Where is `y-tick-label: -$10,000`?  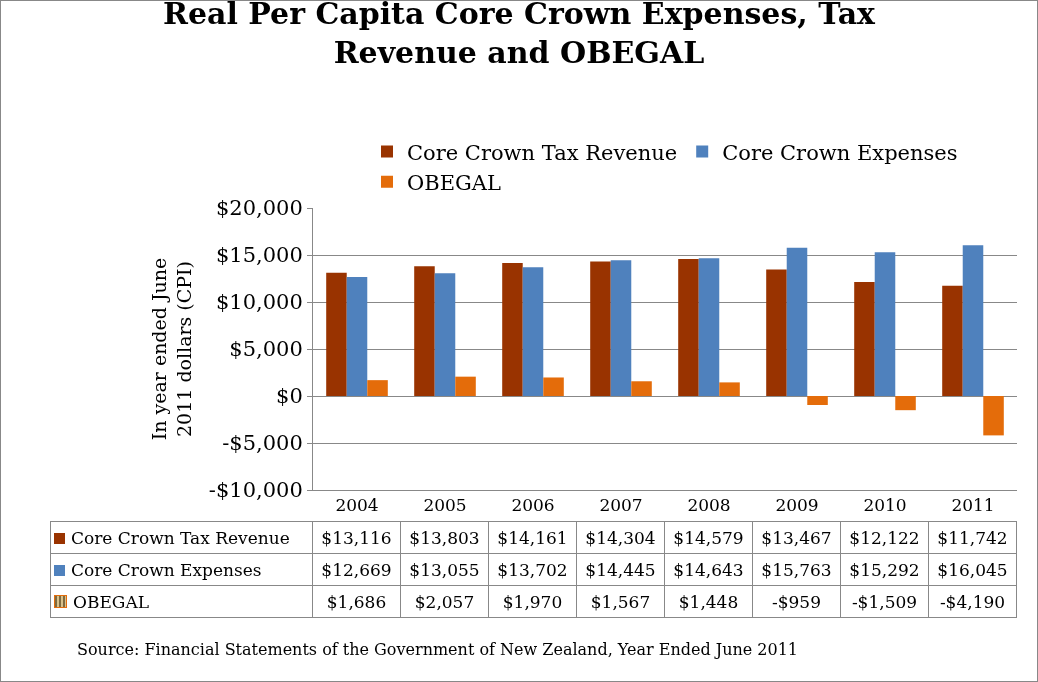
y-tick-label: -$10,000 is located at coordinates (255, 490).